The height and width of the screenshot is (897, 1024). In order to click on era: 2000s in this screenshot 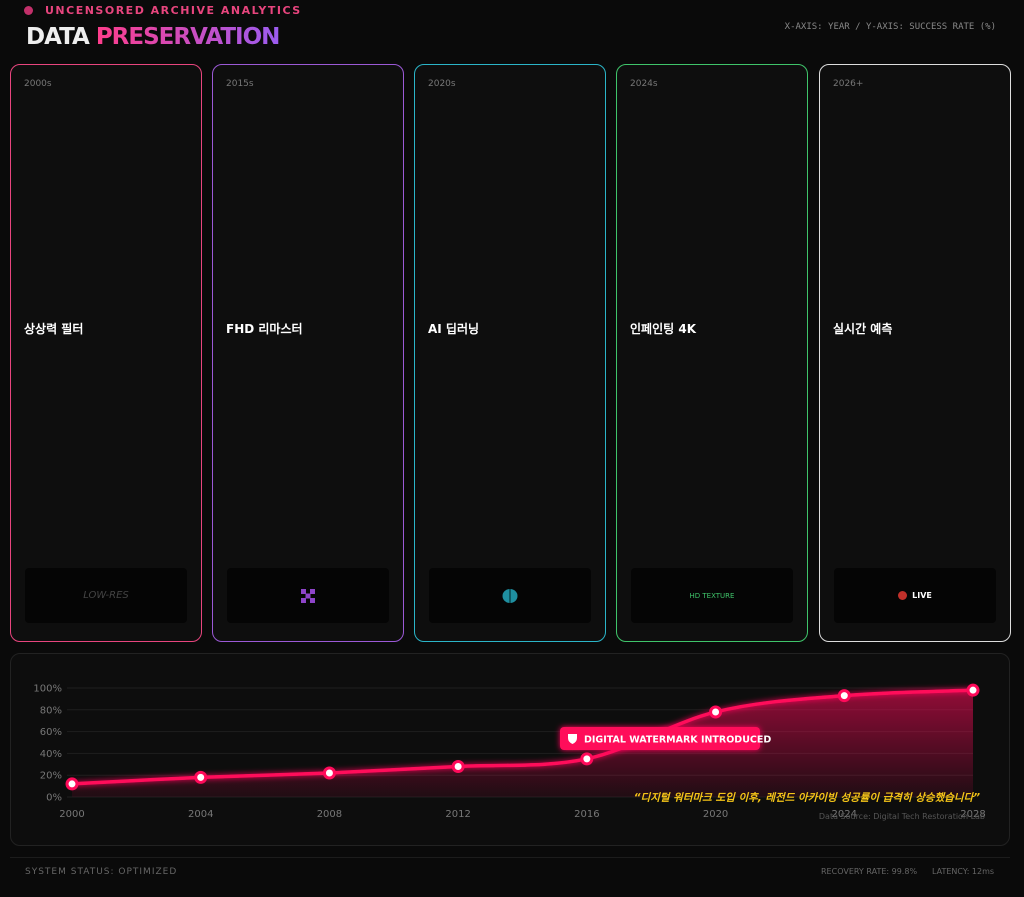, I will do `click(38, 84)`.